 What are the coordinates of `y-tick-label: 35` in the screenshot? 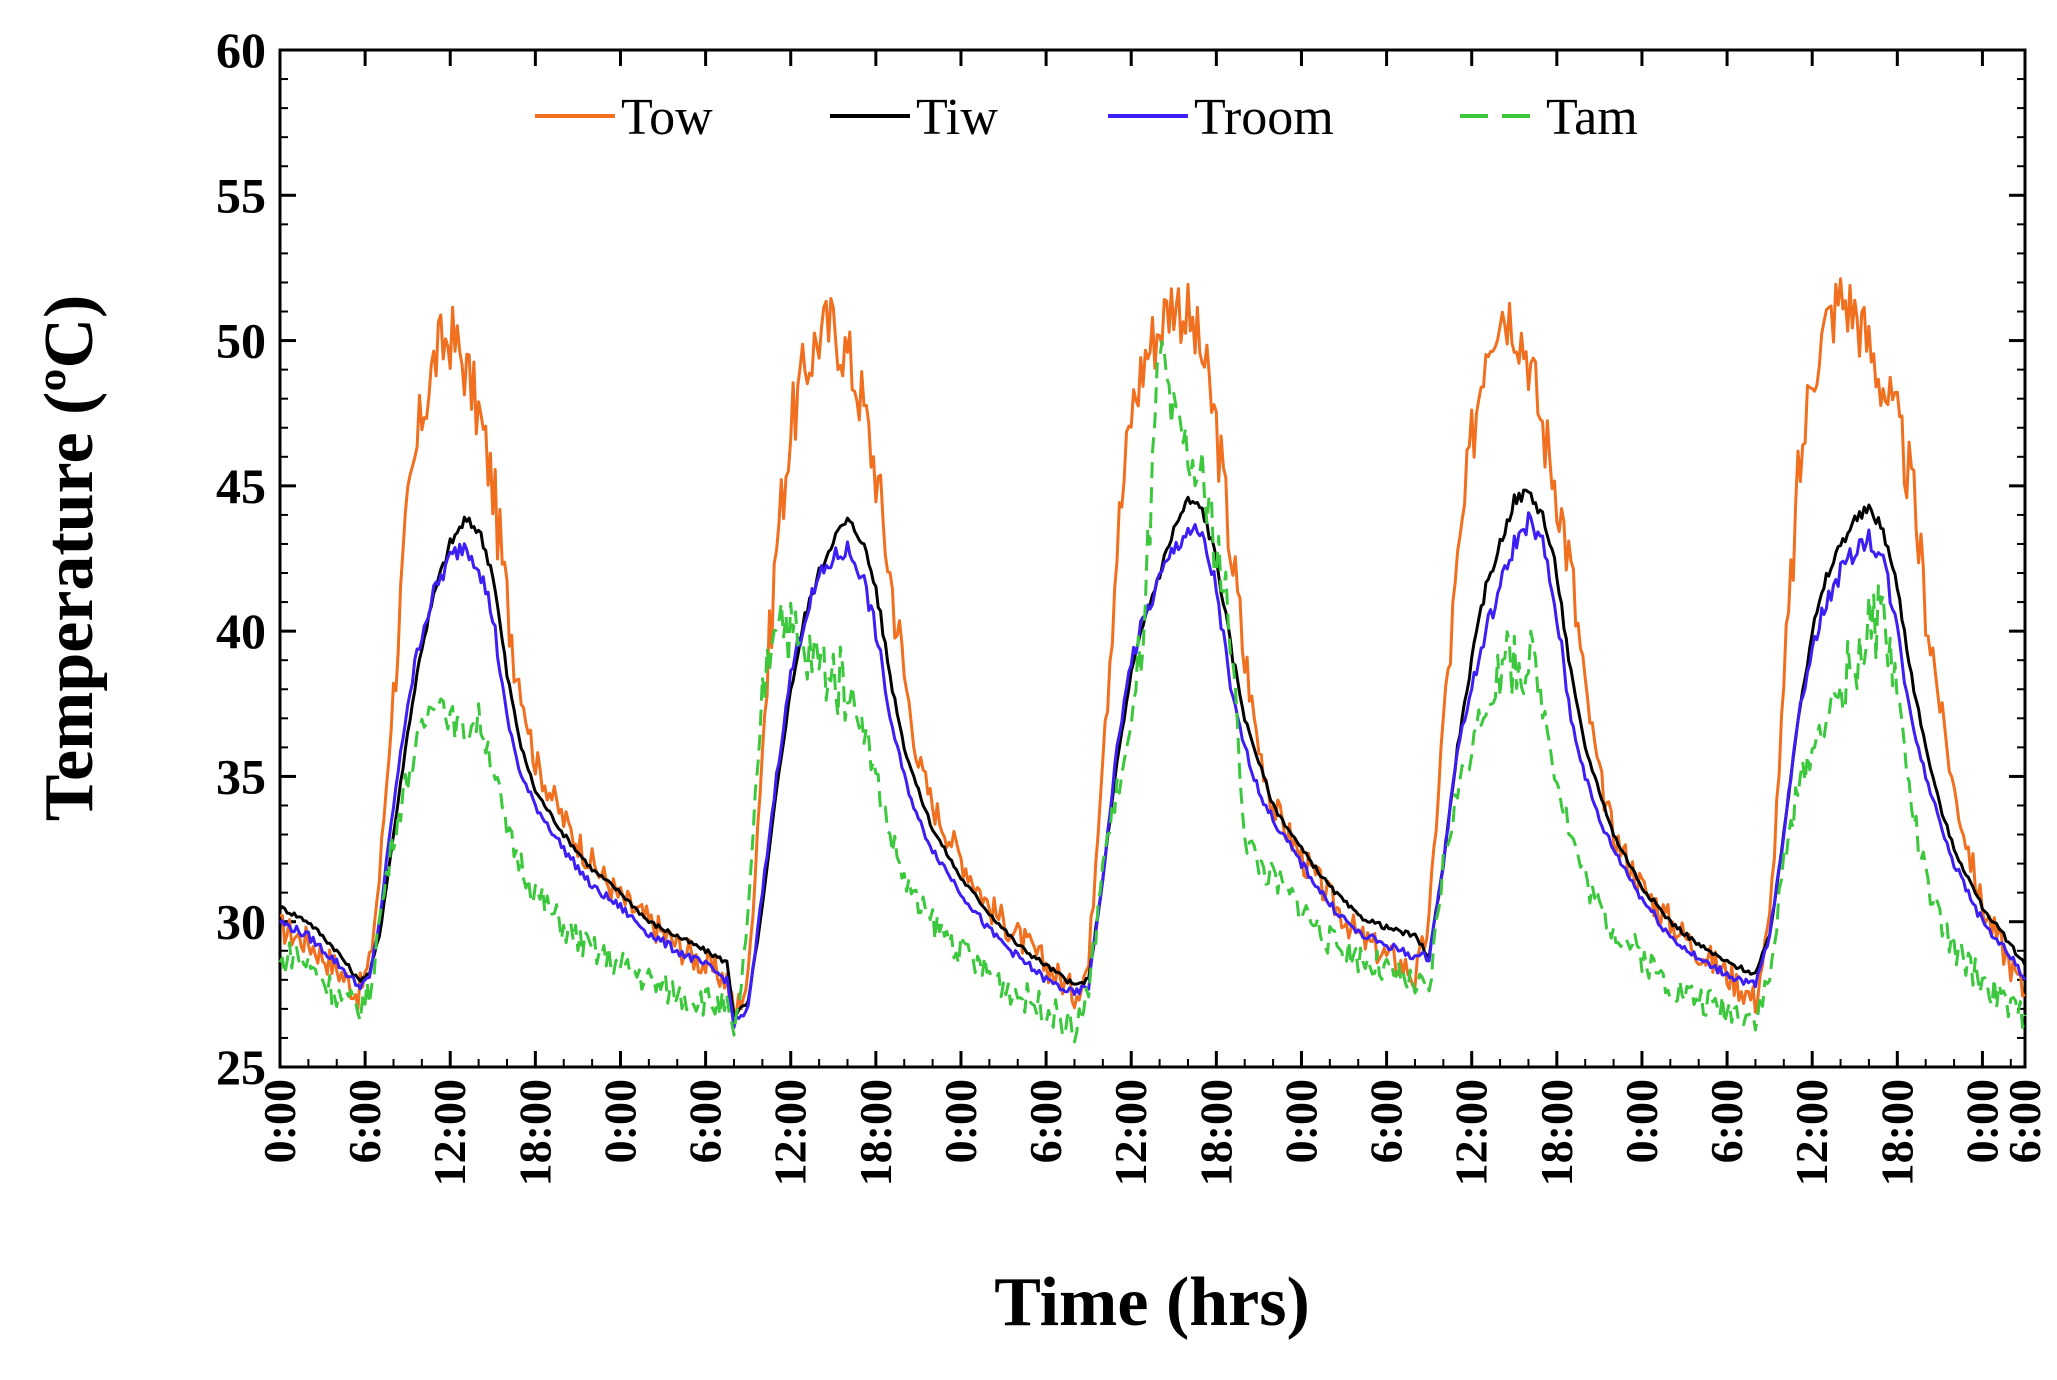 It's located at (241, 776).